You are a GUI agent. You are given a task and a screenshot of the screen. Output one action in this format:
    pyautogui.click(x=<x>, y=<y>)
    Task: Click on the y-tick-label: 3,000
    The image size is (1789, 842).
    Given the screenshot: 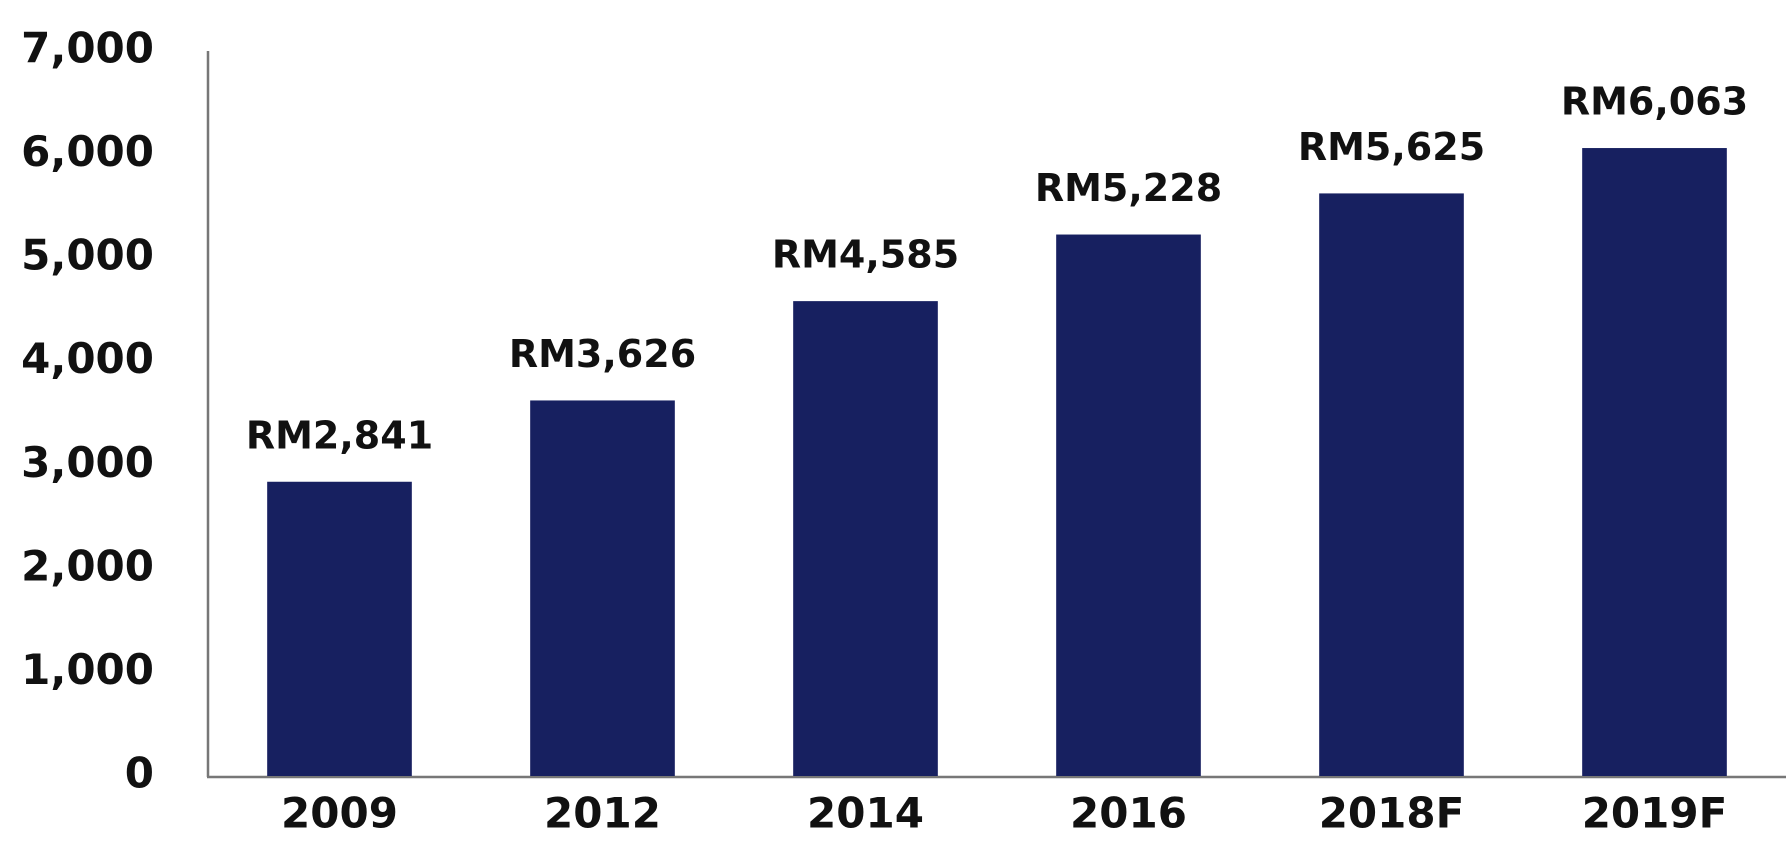 What is the action you would take?
    pyautogui.click(x=87, y=462)
    